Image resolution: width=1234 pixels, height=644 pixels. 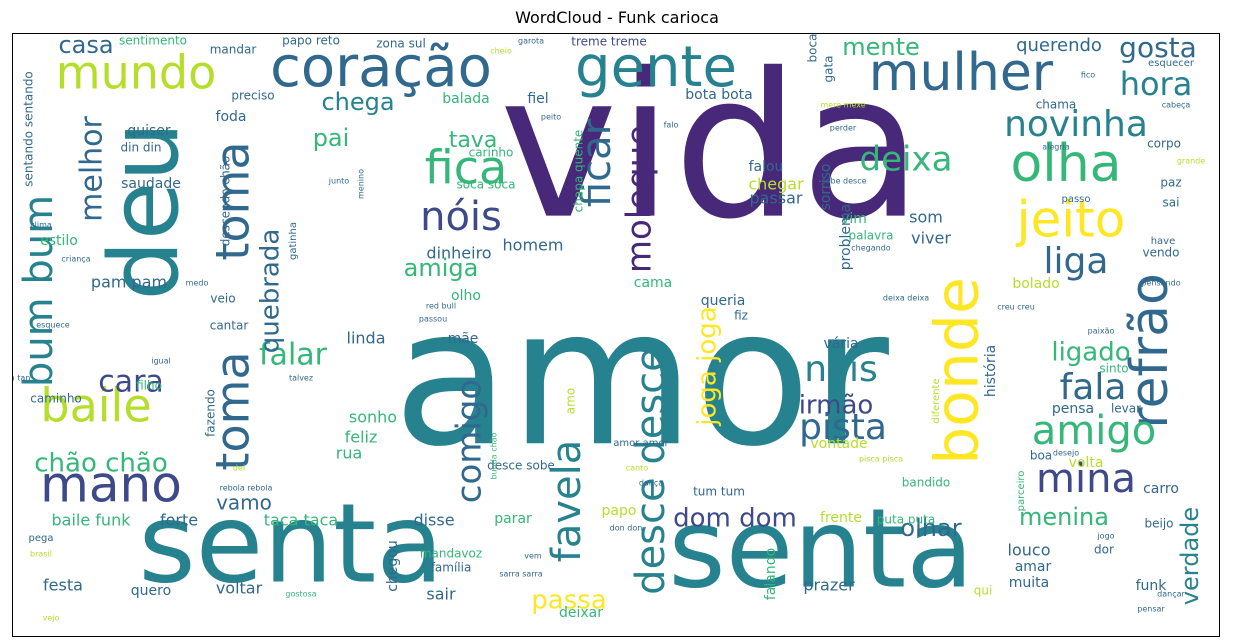 What do you see at coordinates (567, 501) in the screenshot?
I see `word-22: favela` at bounding box center [567, 501].